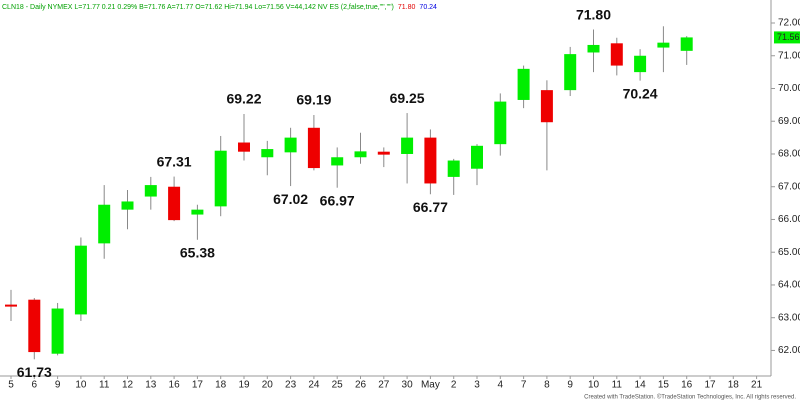  What do you see at coordinates (244, 385) in the screenshot?
I see `x-tick-label: 19` at bounding box center [244, 385].